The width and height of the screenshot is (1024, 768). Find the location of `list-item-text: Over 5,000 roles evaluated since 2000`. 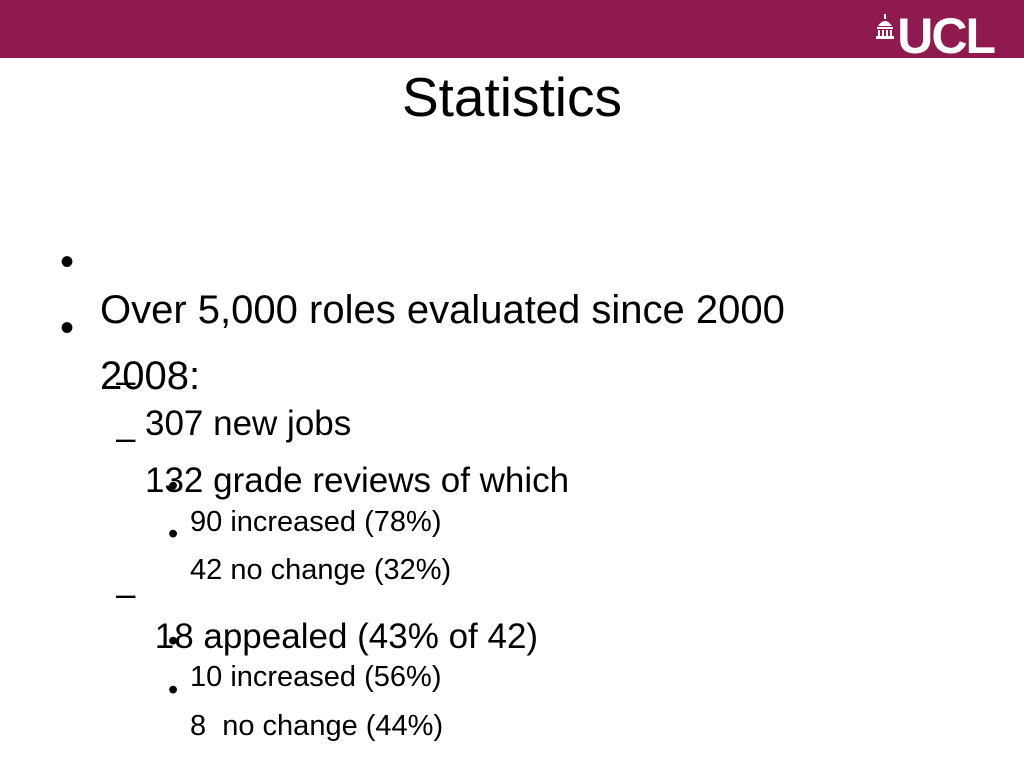

list-item-text: Over 5,000 roles evaluated since 2000 is located at coordinates (442, 310).